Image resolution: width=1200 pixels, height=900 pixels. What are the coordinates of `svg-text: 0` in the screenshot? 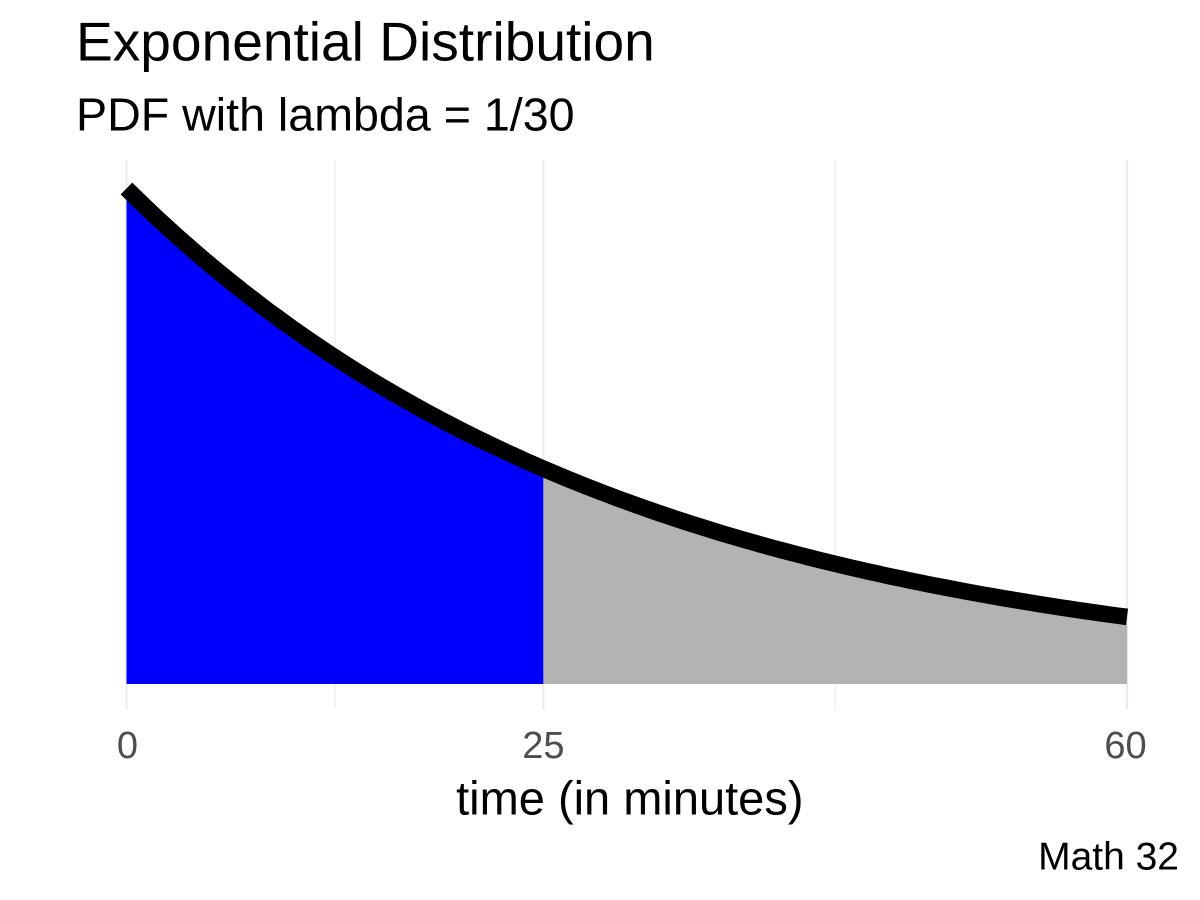 It's located at (127, 746).